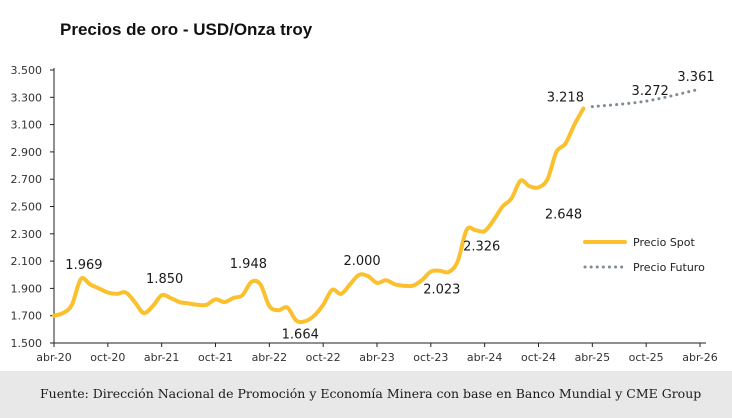  I want to click on y-tick-label: 1.500, so click(27, 343).